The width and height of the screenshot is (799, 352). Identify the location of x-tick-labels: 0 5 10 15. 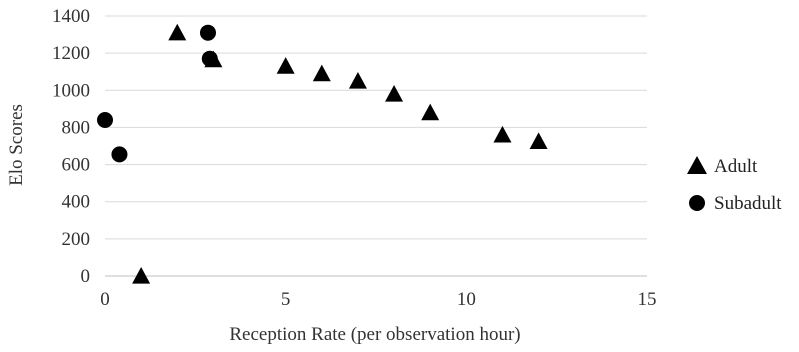
(378, 299).